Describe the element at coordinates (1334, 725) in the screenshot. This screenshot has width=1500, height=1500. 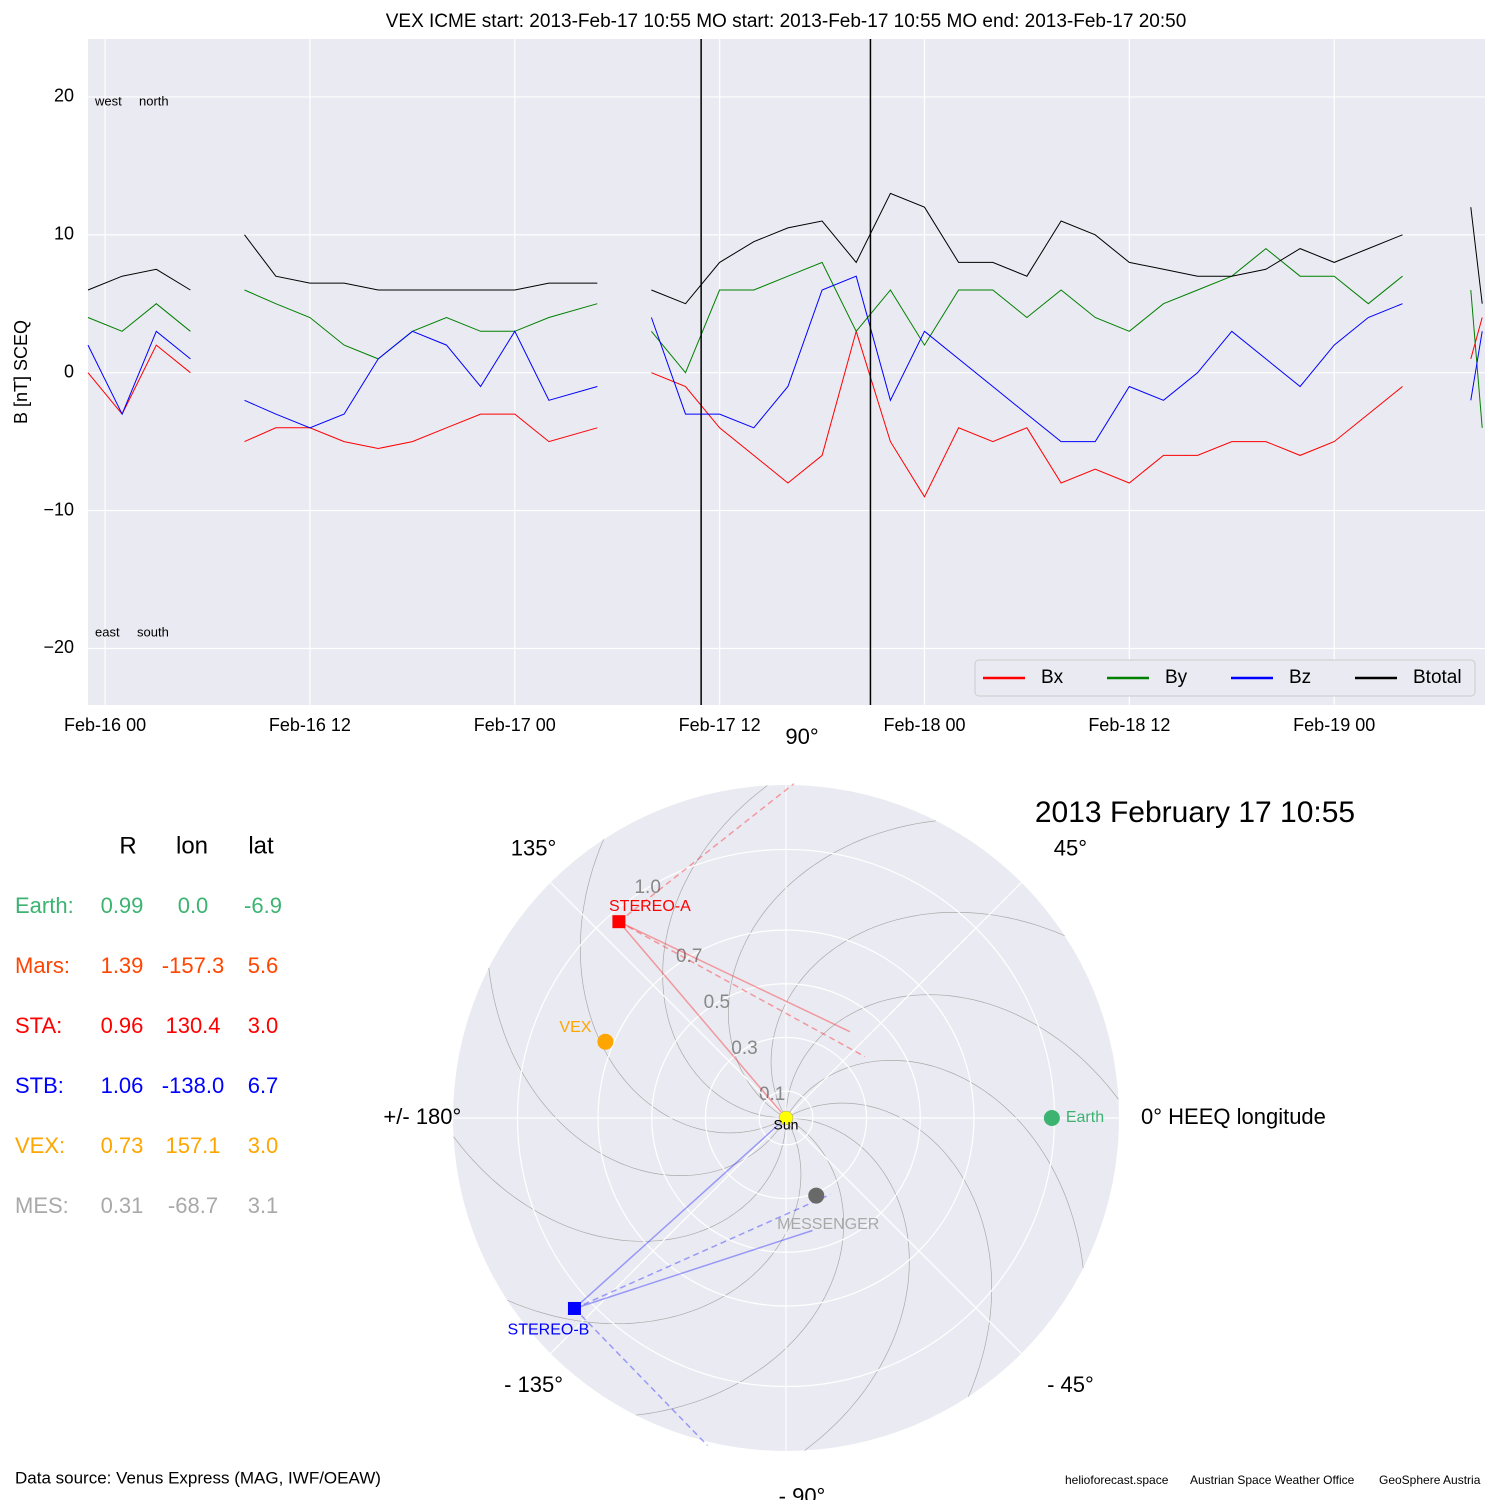
I see `x-tick-label: Feb-19 00` at that location.